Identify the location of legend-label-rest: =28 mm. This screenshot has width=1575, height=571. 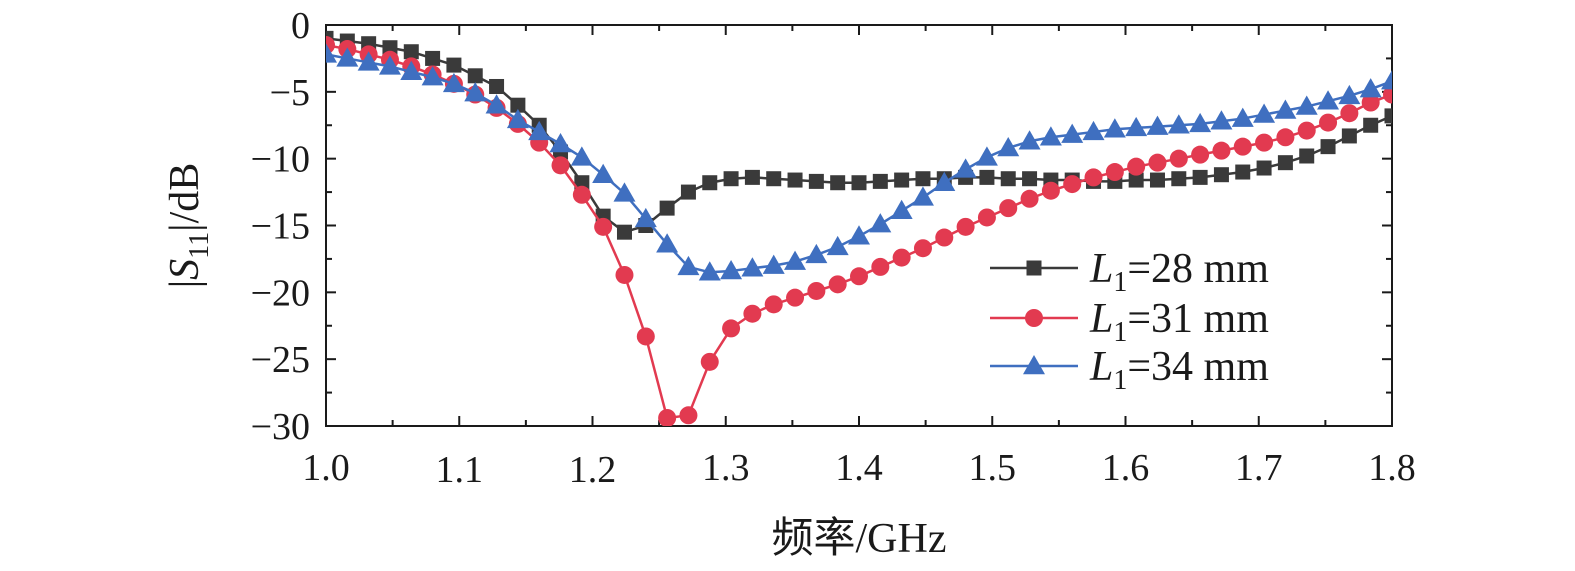
(1198, 269).